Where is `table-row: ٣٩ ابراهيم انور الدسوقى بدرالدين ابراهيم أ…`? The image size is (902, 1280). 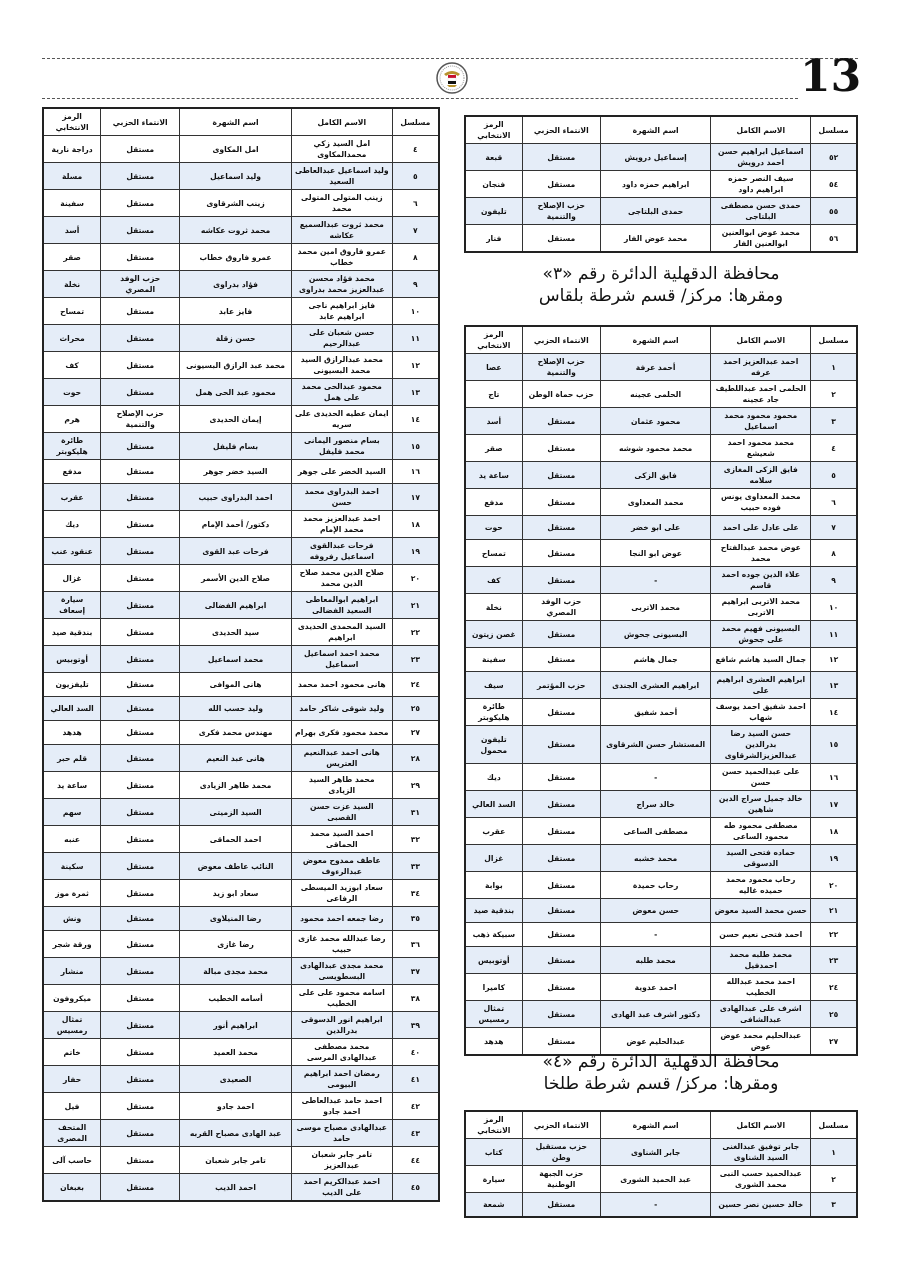 table-row: ٣٩ ابراهيم انور الدسوقى بدرالدين ابراهيم أ… is located at coordinates (241, 1025).